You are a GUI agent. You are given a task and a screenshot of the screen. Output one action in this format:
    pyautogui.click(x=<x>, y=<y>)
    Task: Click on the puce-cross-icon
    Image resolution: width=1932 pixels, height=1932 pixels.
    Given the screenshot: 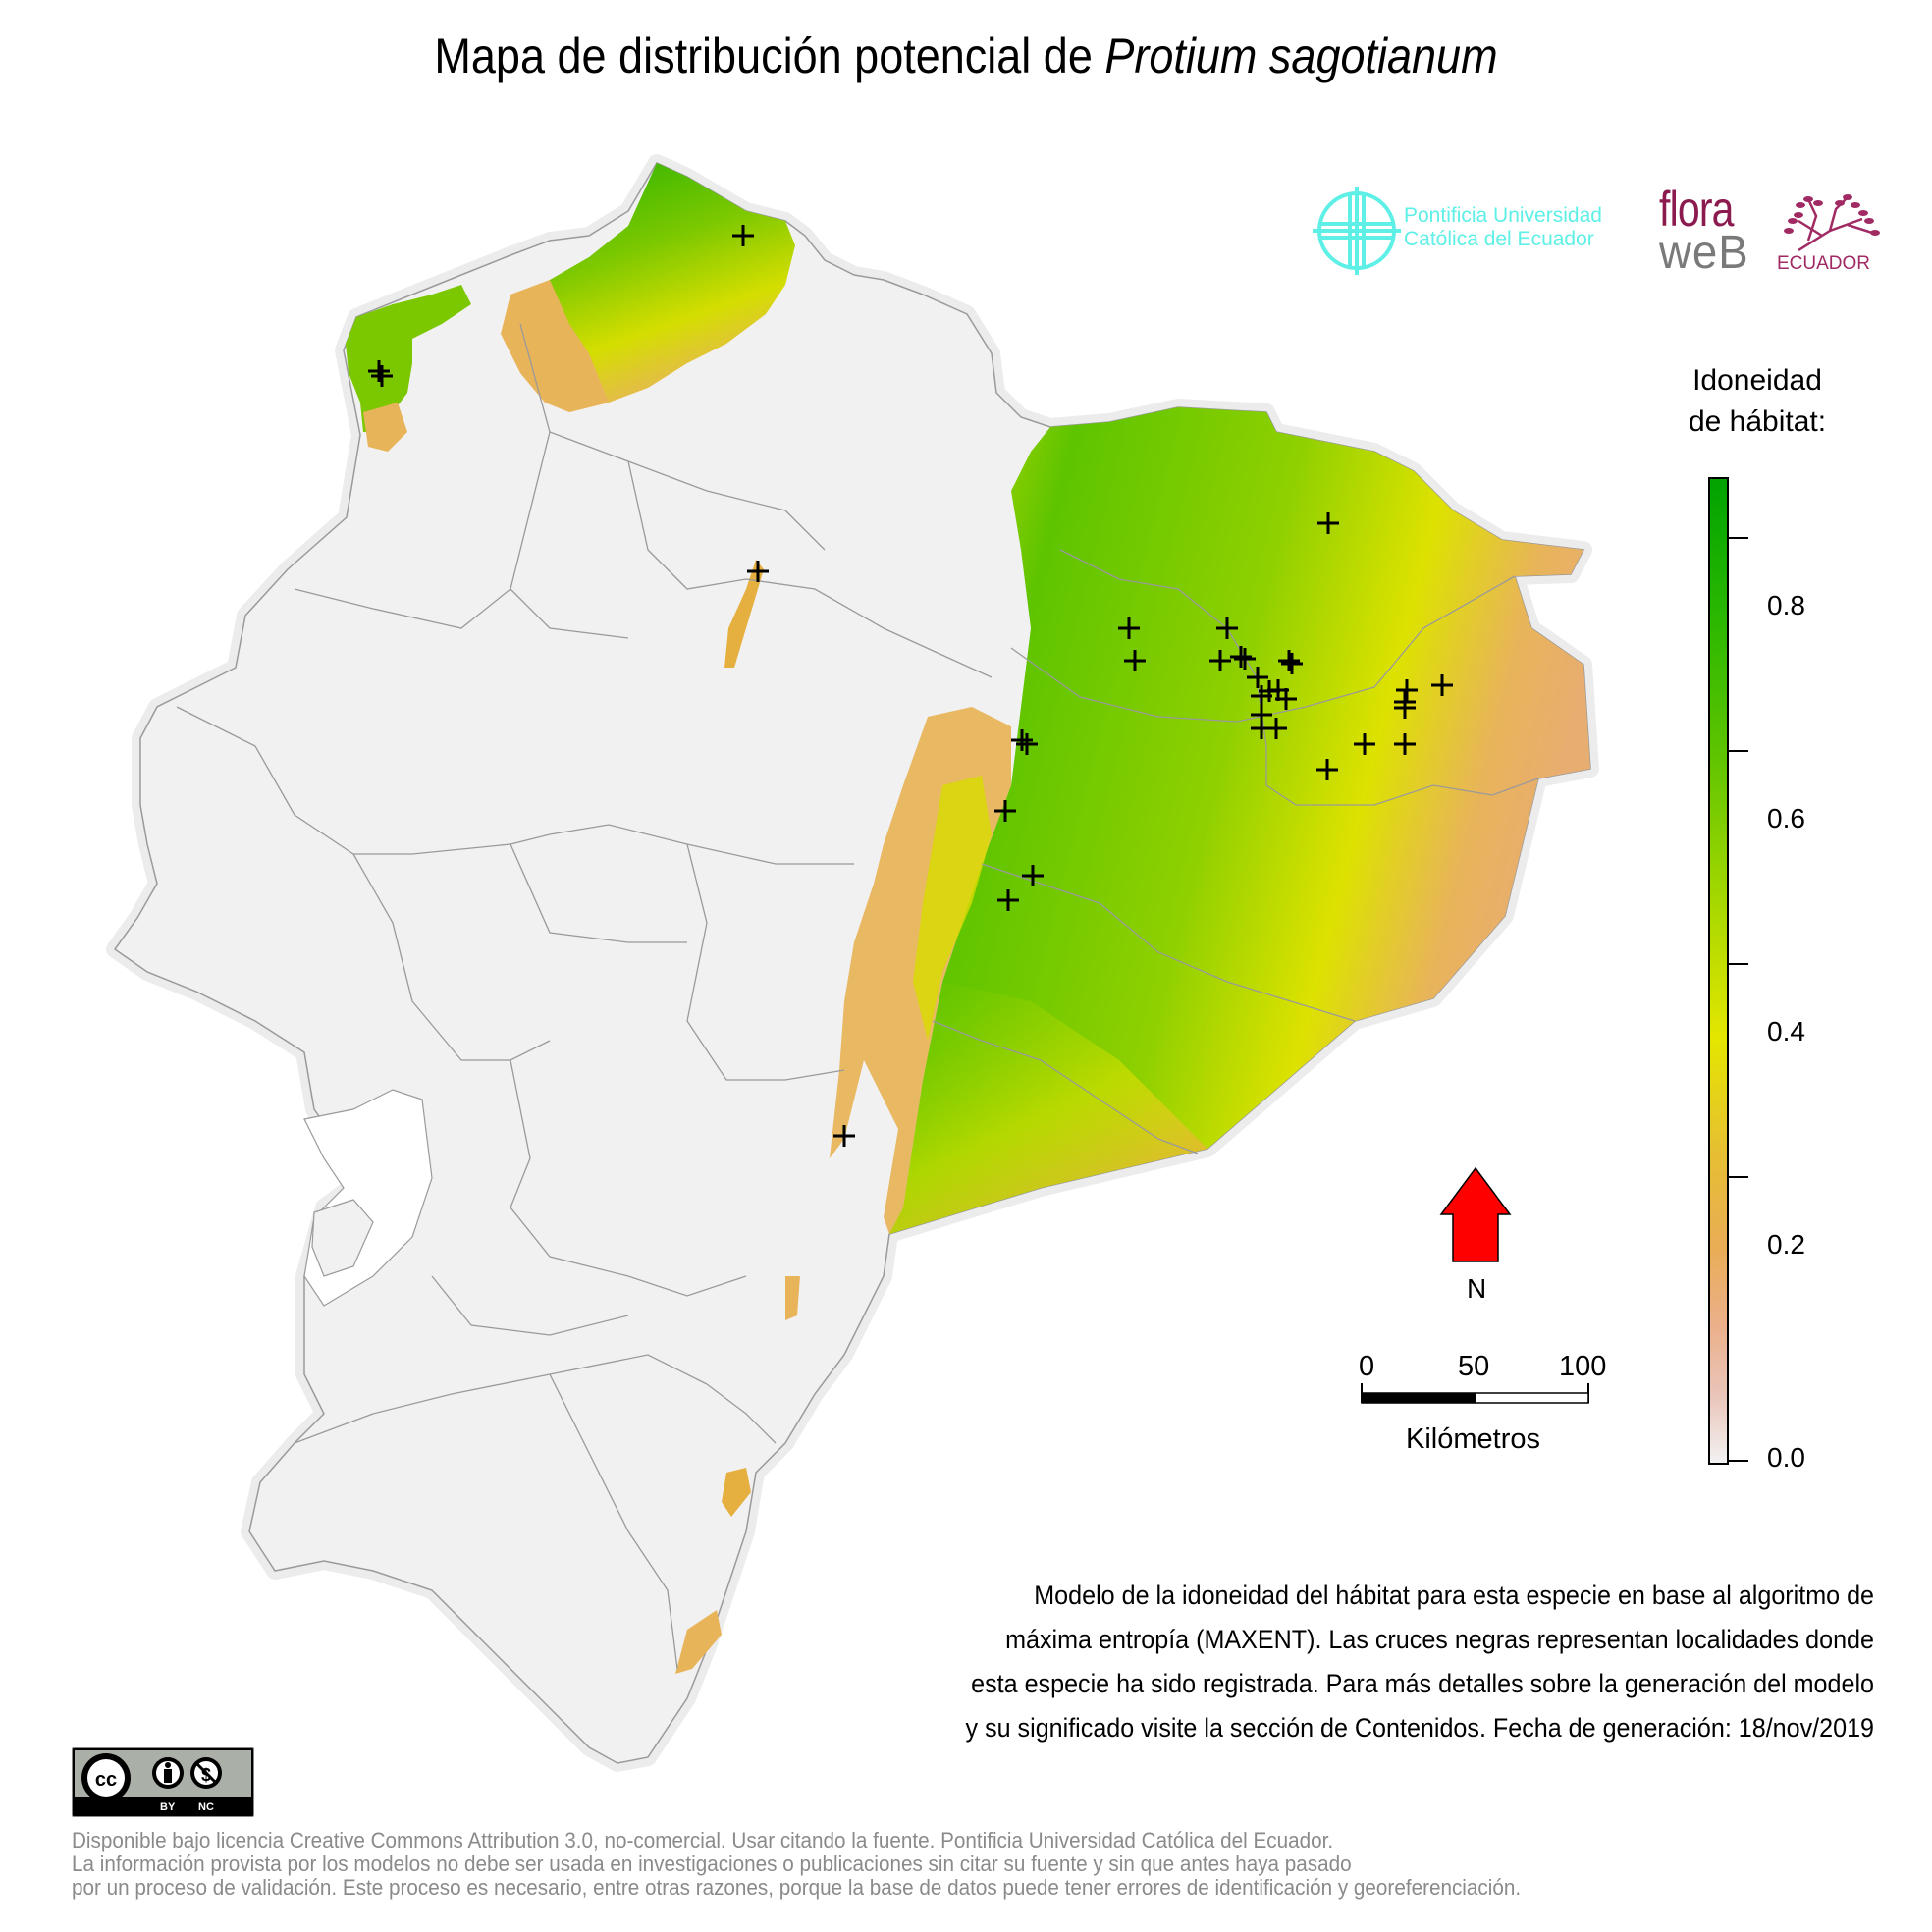 What is the action you would take?
    pyautogui.click(x=1357, y=231)
    